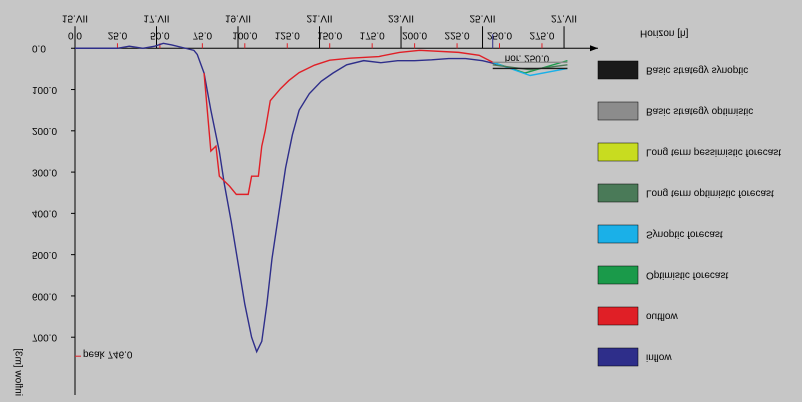  I want to click on x-tick-label: 175.0, so click(372, 35).